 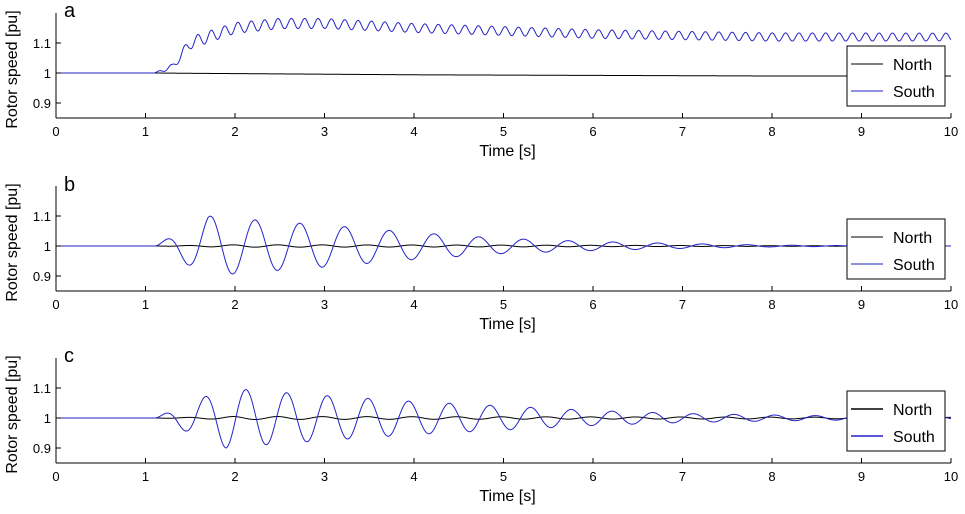 I want to click on series-line-south-b, so click(x=503, y=245).